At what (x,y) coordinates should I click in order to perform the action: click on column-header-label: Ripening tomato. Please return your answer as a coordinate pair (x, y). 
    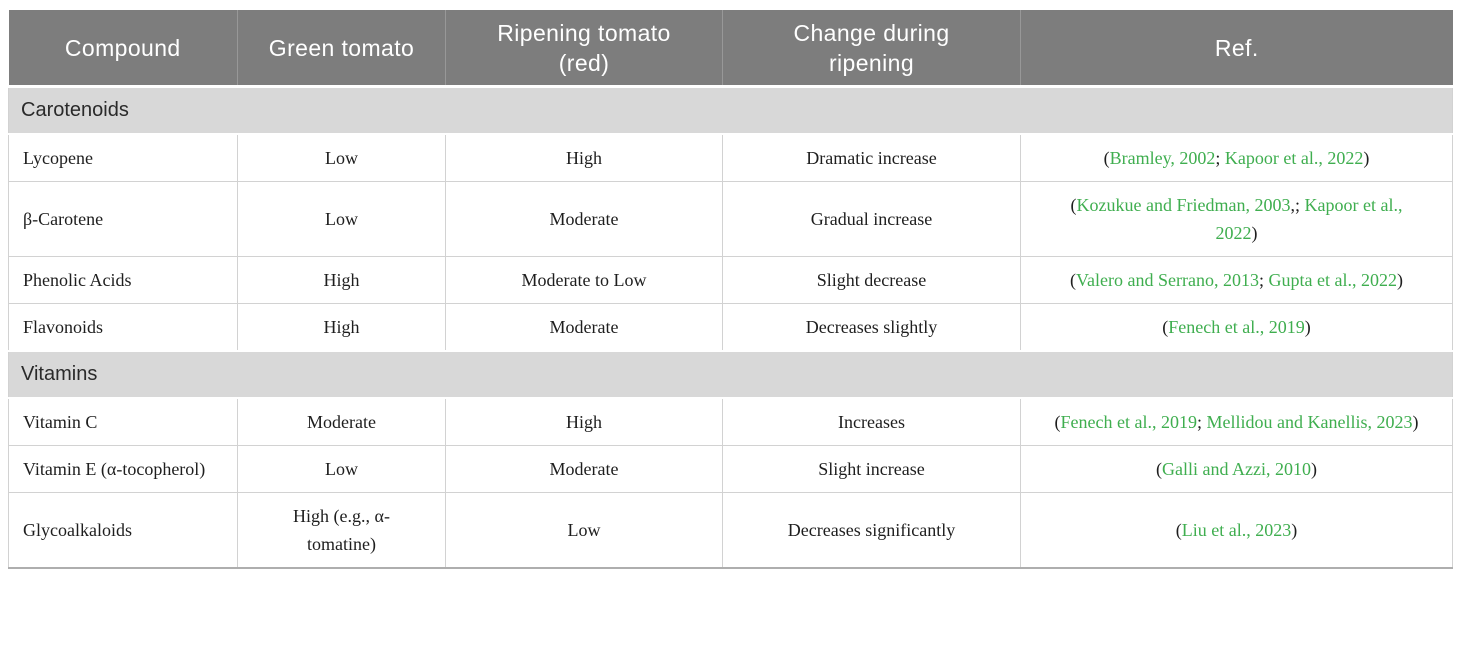
    Looking at the image, I should click on (584, 32).